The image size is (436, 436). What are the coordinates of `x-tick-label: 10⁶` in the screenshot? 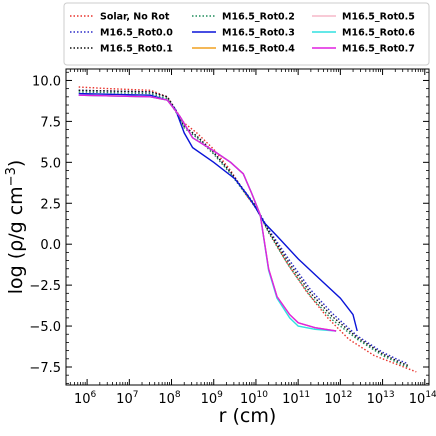 It's located at (85, 398).